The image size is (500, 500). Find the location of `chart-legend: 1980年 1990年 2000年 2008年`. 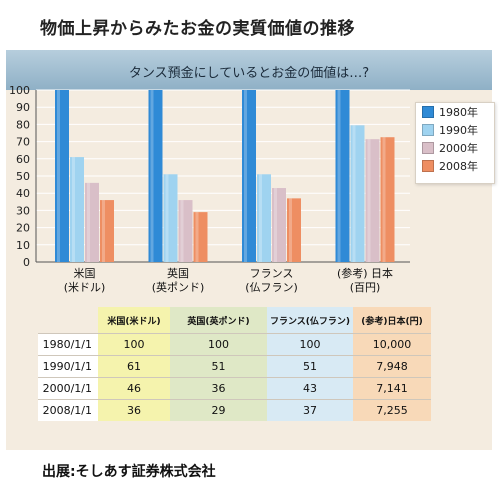

chart-legend: 1980年 1990年 2000年 2008年 is located at coordinates (455, 143).